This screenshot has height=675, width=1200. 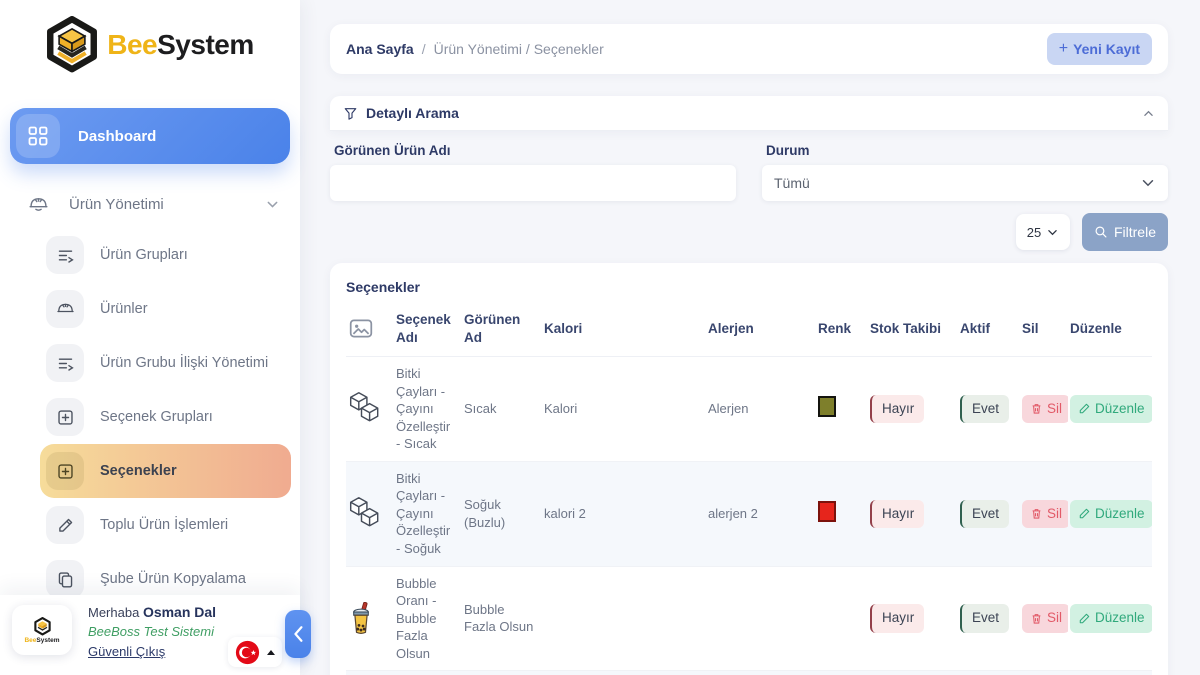 What do you see at coordinates (428, 330) in the screenshot?
I see `col-header-name: Seçenek Adı` at bounding box center [428, 330].